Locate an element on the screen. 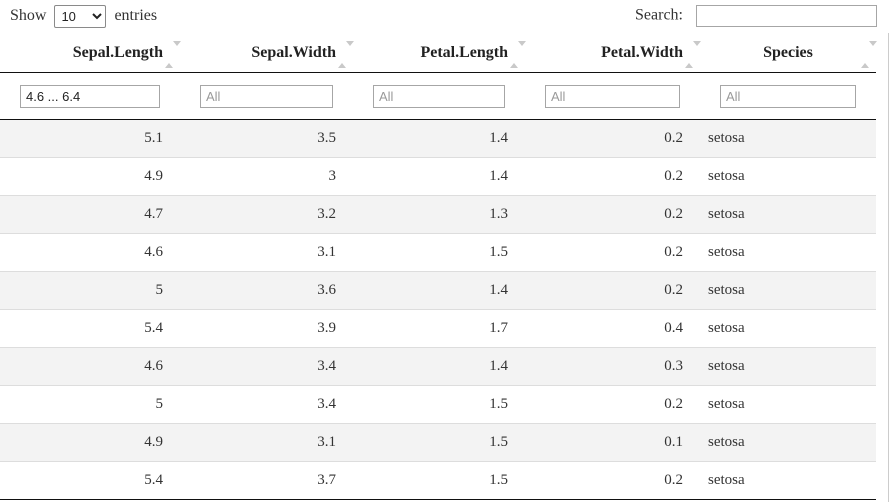 The height and width of the screenshot is (502, 892). filter-input-sepal-width is located at coordinates (266, 96).